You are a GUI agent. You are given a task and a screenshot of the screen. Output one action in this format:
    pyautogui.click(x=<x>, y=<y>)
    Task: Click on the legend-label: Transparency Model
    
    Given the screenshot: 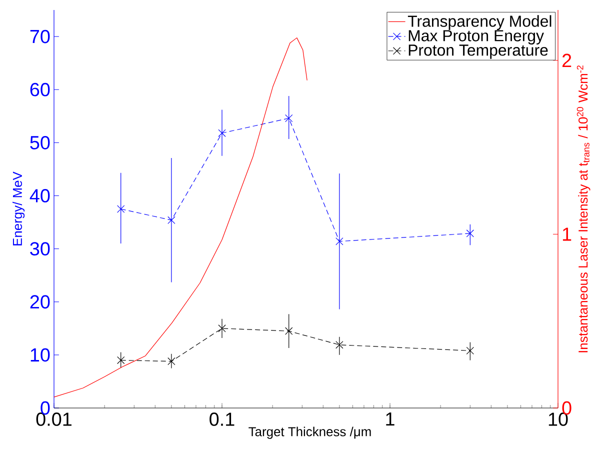 What is the action you would take?
    pyautogui.click(x=480, y=22)
    